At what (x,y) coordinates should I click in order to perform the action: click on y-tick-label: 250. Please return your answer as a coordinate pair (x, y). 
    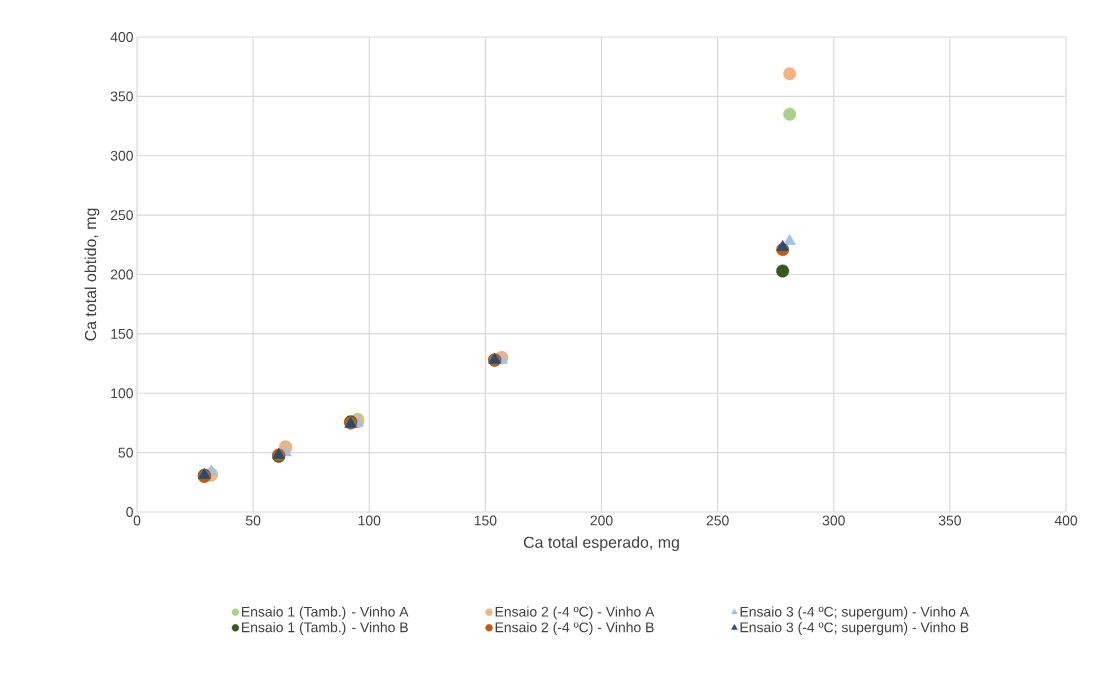
    Looking at the image, I should click on (121, 215).